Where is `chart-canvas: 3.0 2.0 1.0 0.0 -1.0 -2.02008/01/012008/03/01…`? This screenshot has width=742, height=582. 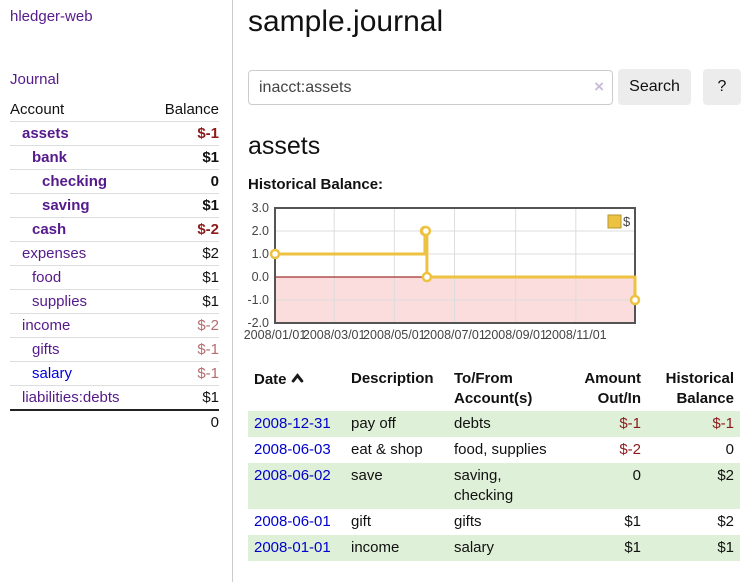
chart-canvas: 3.0 2.0 1.0 0.0 -1.0 -2.02008/01/012008/03/01… is located at coordinates (442, 271).